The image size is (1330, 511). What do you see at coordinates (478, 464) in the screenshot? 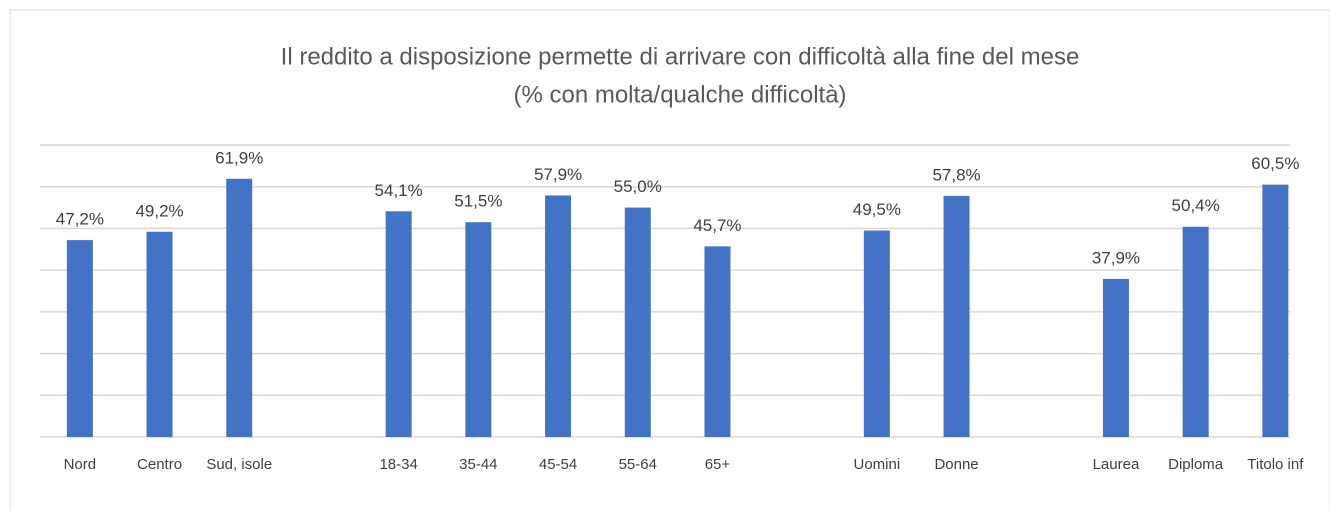
I see `x-tick-label: 35-44` at bounding box center [478, 464].